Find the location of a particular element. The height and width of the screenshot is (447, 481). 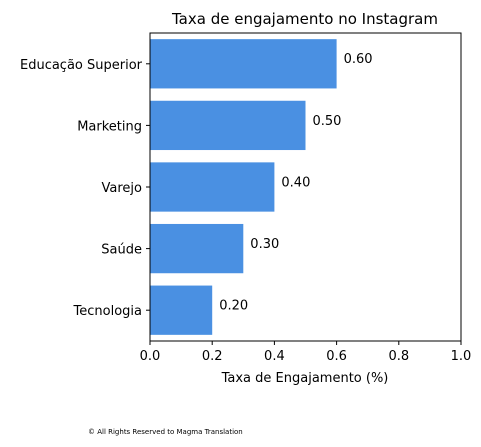

data-label: 0.20 is located at coordinates (233, 306).